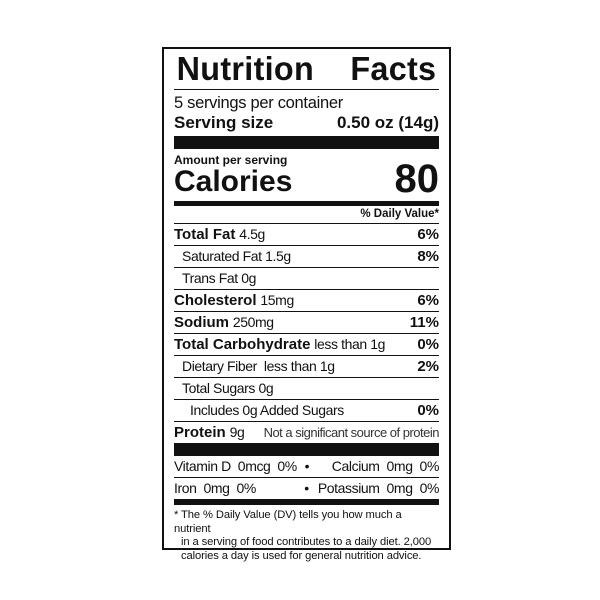  I want to click on vitamin-row: Iron 0mg 0% • Potassium 0mg 0%, so click(306, 488).